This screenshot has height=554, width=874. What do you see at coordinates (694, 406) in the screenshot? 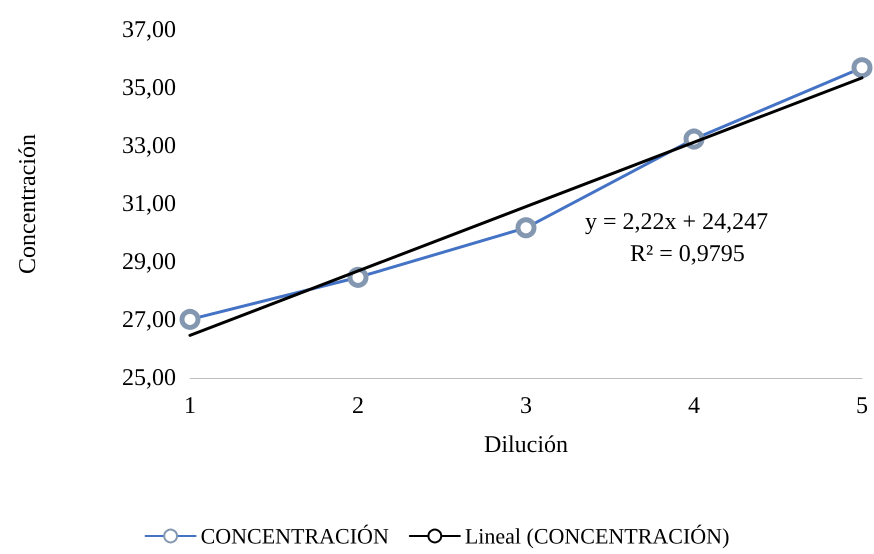
I see `x-tick-label: 4` at bounding box center [694, 406].